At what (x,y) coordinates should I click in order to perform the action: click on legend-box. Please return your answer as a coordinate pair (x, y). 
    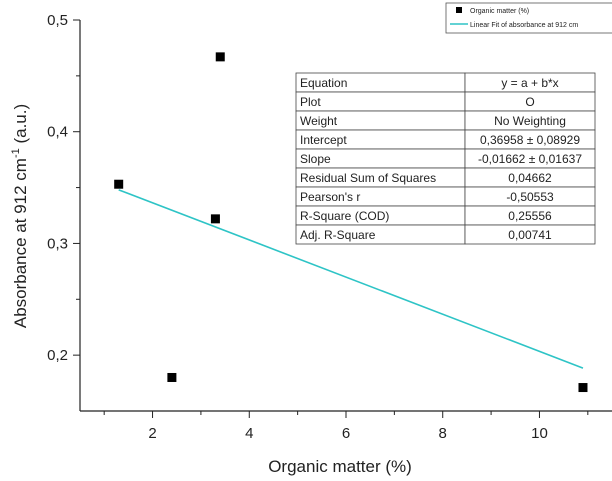
    Looking at the image, I should click on (528, 18).